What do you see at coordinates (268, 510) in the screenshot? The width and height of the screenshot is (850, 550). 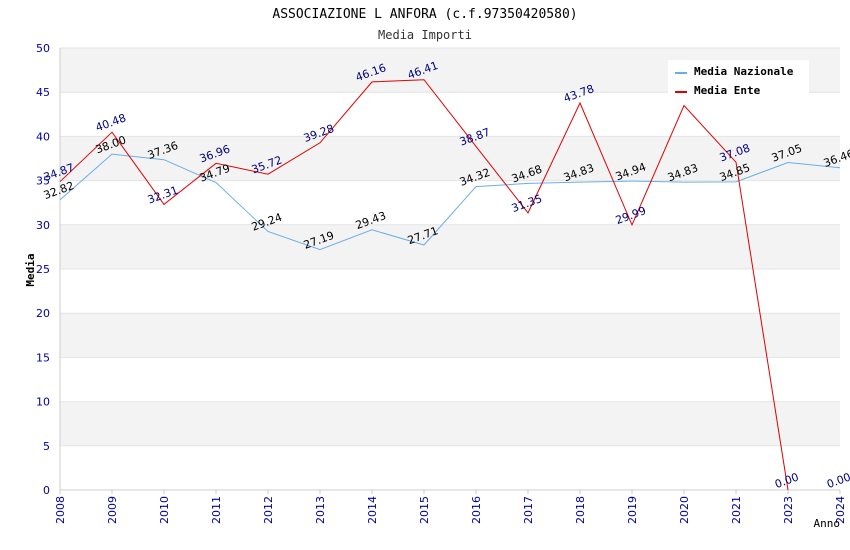 I see `x-tick-label: 2012` at bounding box center [268, 510].